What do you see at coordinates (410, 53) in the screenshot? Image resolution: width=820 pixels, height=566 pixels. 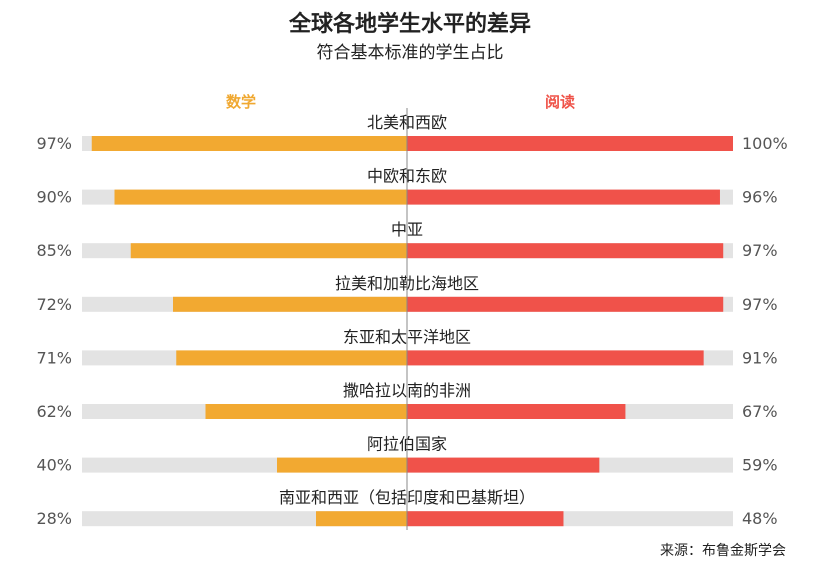 I see `chart-subtitle: 符合基本标准的学生占比` at bounding box center [410, 53].